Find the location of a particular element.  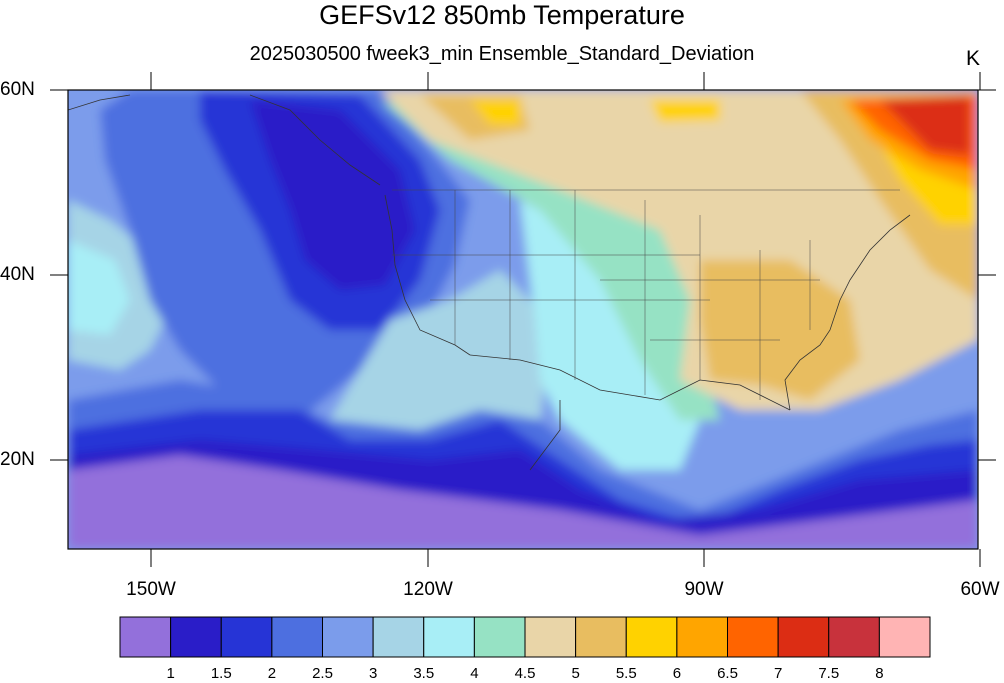

lat-label-60n: 60N is located at coordinates (17, 89).